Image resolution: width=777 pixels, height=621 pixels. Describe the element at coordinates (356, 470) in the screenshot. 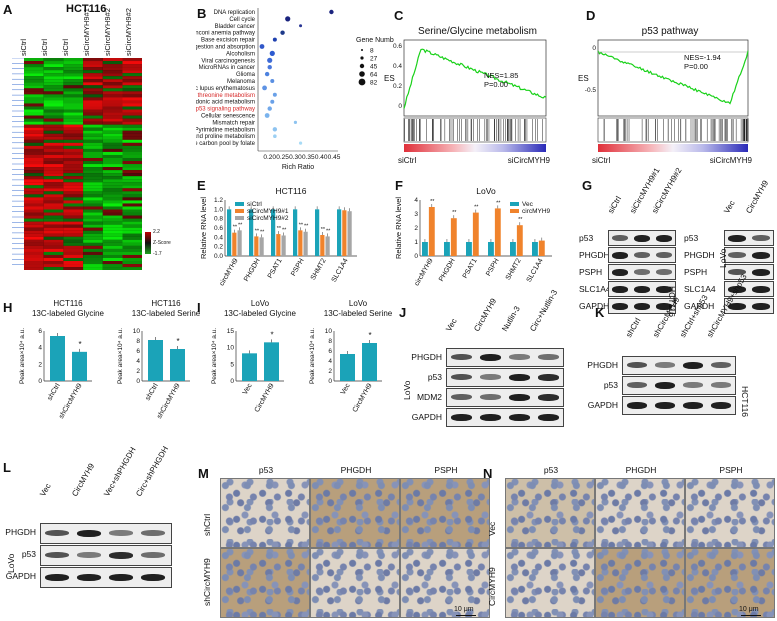

I see `ihc-column-label: PHGDH` at that location.